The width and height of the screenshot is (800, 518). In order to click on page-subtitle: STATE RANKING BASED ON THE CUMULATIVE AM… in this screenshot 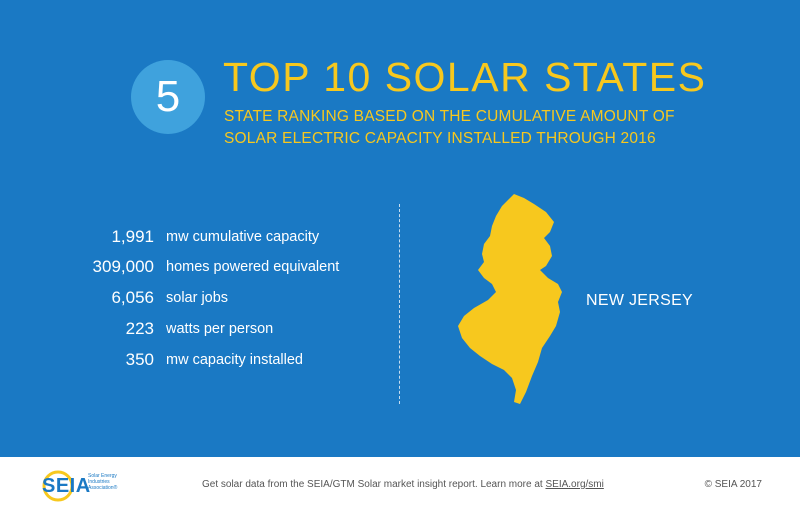, I will do `click(449, 127)`.